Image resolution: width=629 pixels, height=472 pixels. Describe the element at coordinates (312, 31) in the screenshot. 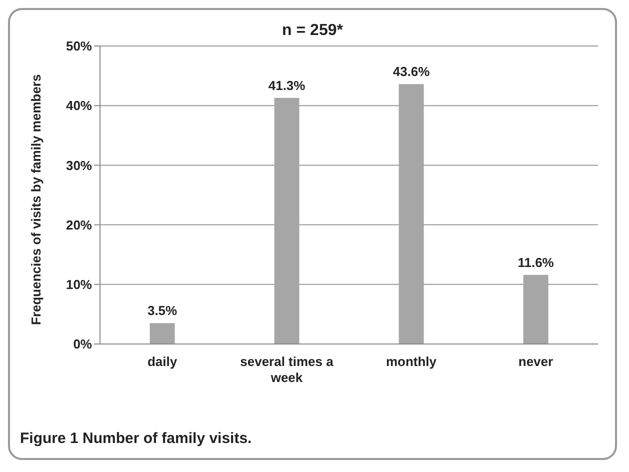

I see `chart-title: n = 259*` at that location.